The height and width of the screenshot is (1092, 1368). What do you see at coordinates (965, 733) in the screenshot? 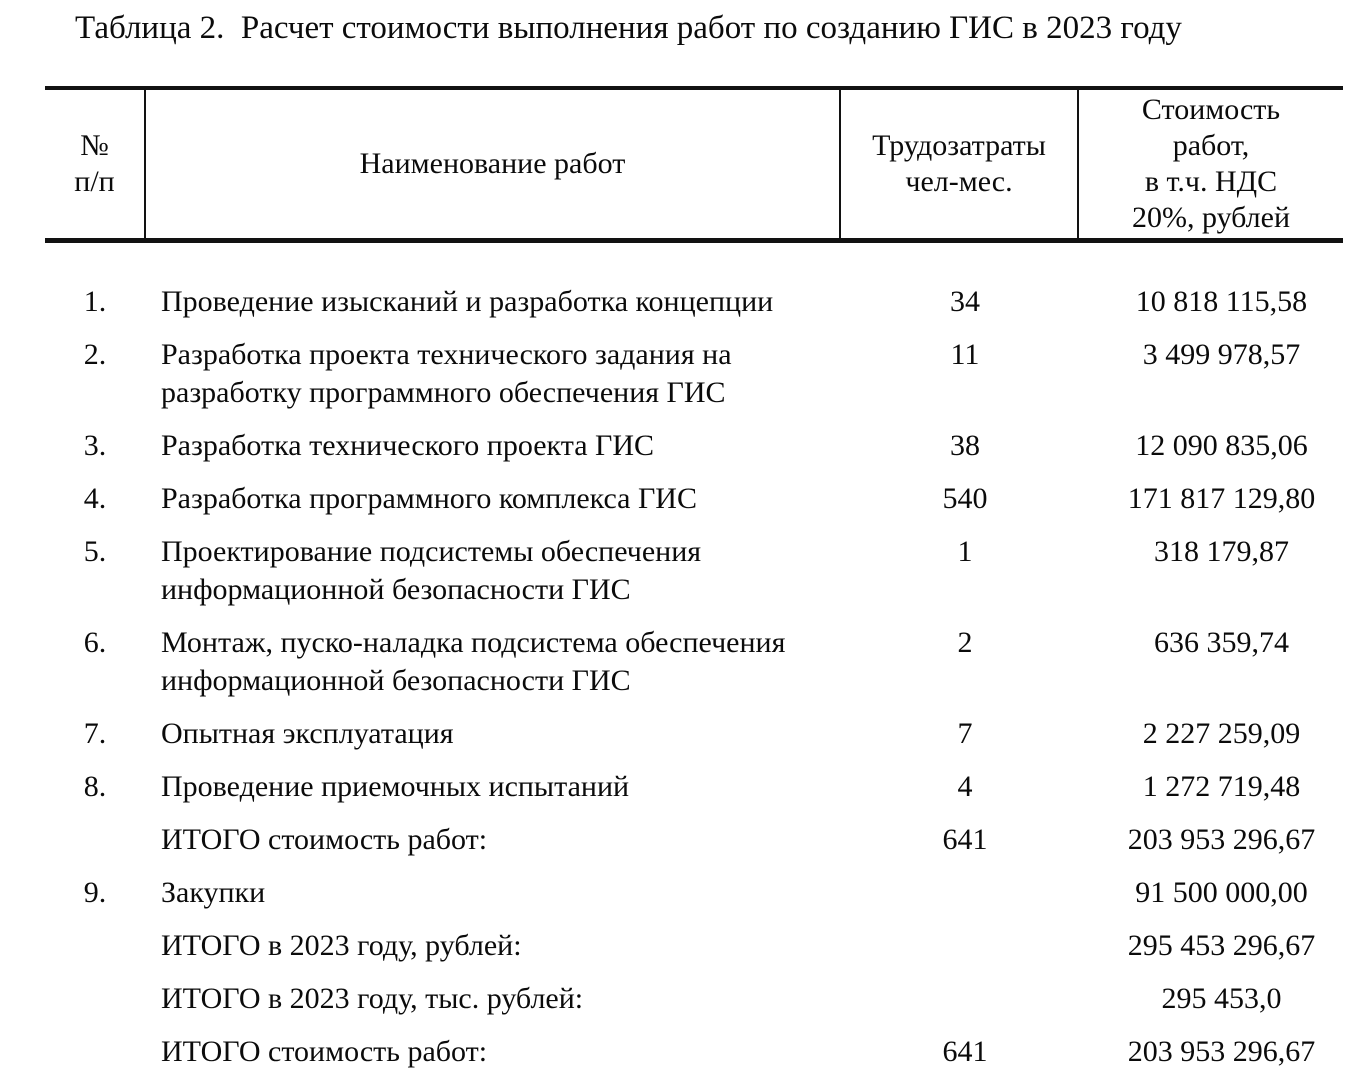
I see `labor-cell: 7` at bounding box center [965, 733].